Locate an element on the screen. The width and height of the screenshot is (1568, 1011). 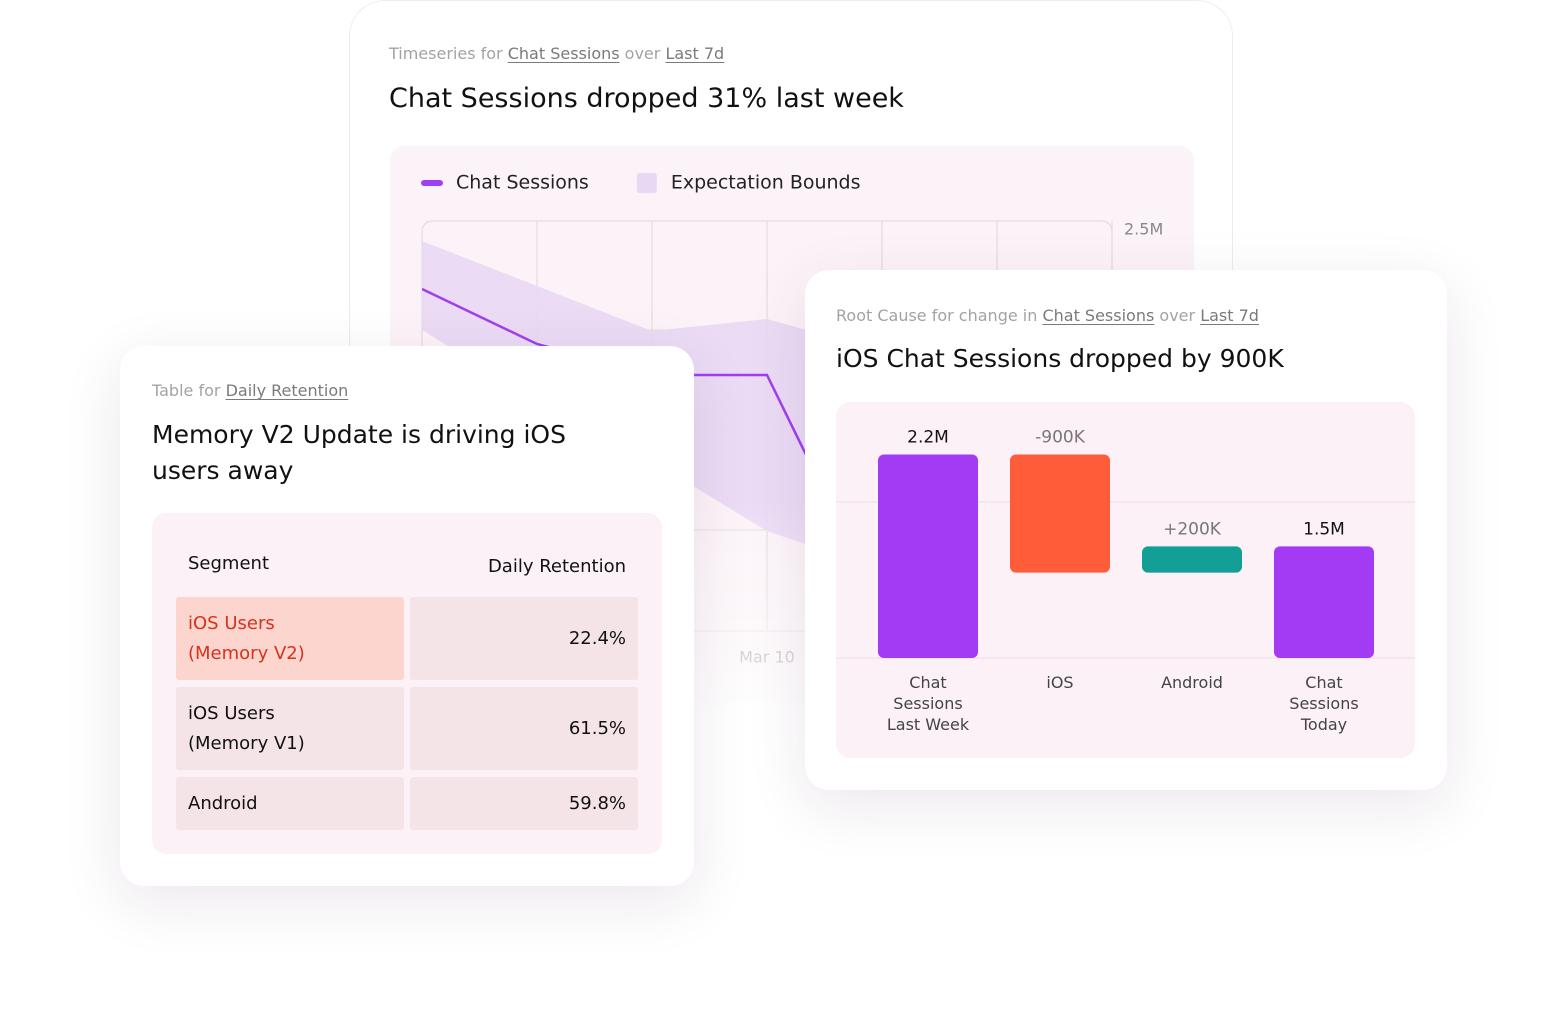
value-label: -900K is located at coordinates (1060, 438).